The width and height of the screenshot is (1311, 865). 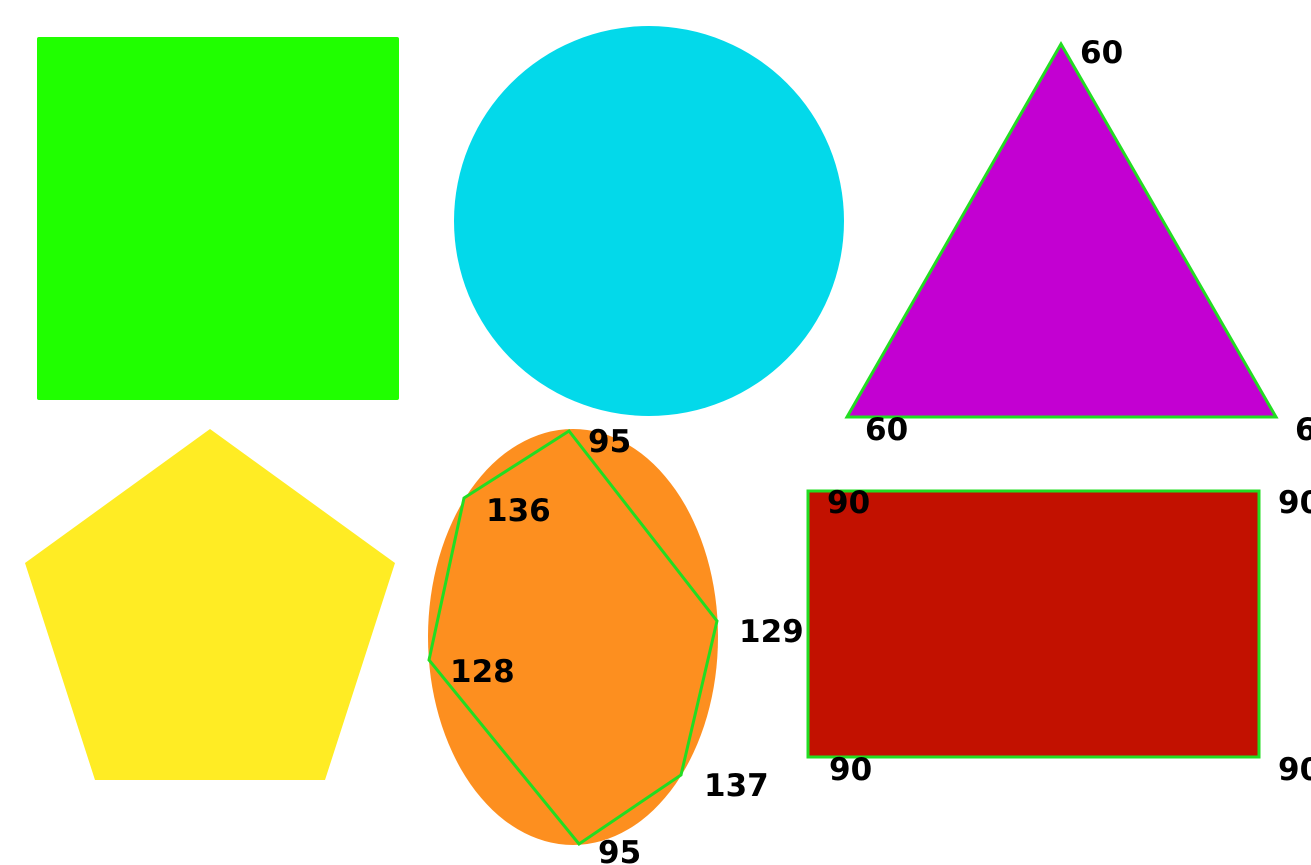 I want to click on ellipse-angle-top: 95, so click(x=609, y=442).